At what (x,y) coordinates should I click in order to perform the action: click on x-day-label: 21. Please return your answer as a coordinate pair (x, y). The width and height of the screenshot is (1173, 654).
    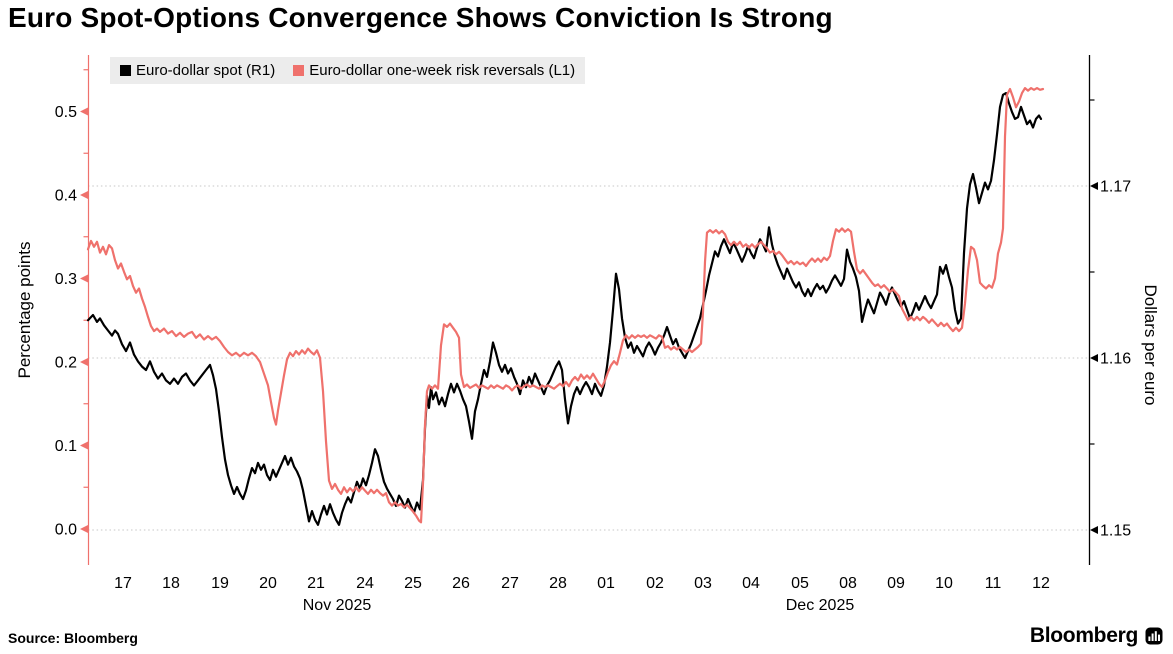
    Looking at the image, I should click on (316, 583).